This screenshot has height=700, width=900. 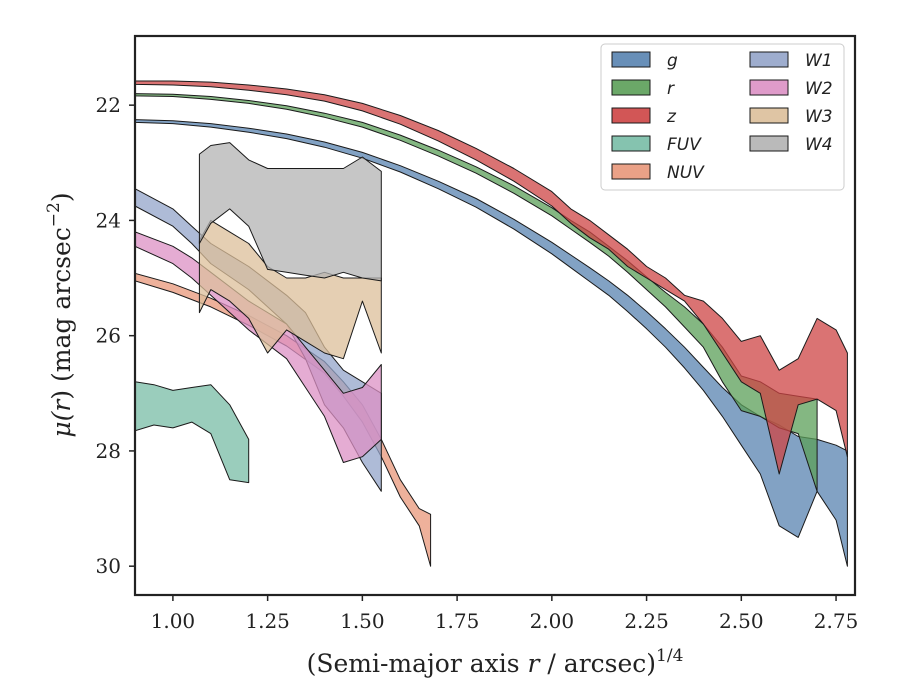 I want to click on legend-swatch-nuv, so click(x=631, y=171).